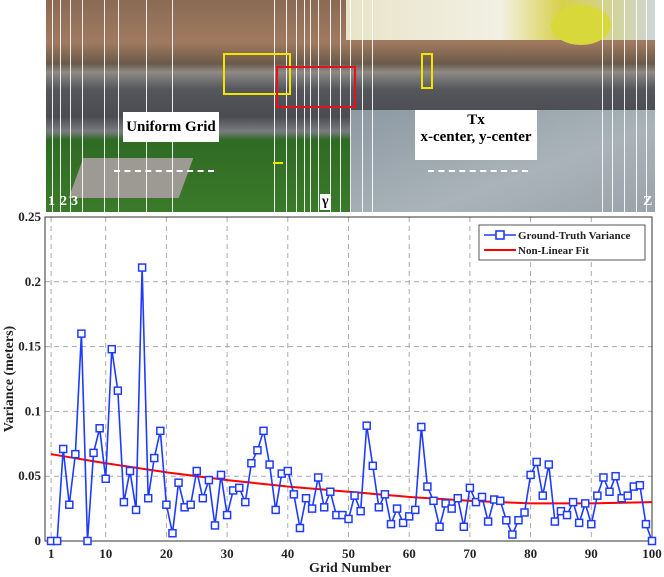 The width and height of the screenshot is (664, 577). What do you see at coordinates (478, 171) in the screenshot?
I see `dashed-line-right` at bounding box center [478, 171].